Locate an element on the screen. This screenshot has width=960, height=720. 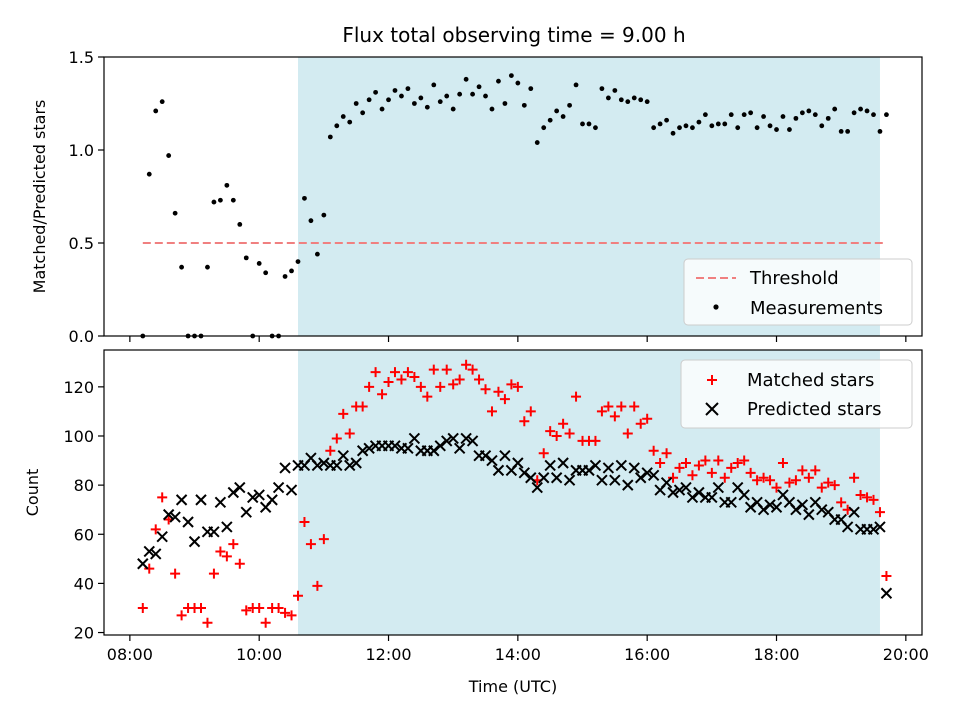
bottom-xtick-label: 14:00 is located at coordinates (518, 654).